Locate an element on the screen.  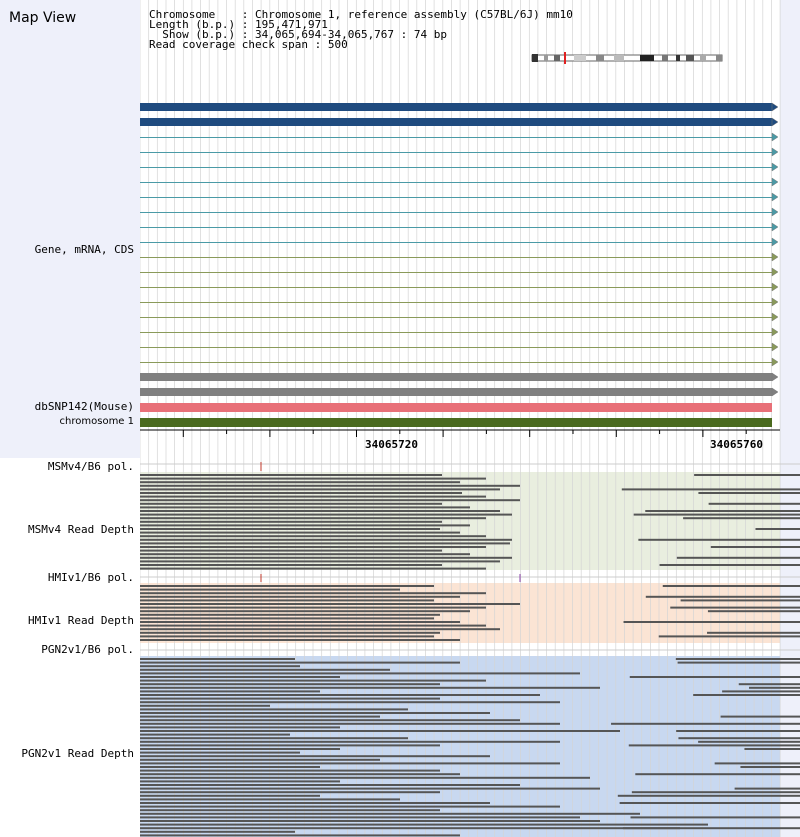
ruler-tick-label: 34065760 is located at coordinates (736, 444).